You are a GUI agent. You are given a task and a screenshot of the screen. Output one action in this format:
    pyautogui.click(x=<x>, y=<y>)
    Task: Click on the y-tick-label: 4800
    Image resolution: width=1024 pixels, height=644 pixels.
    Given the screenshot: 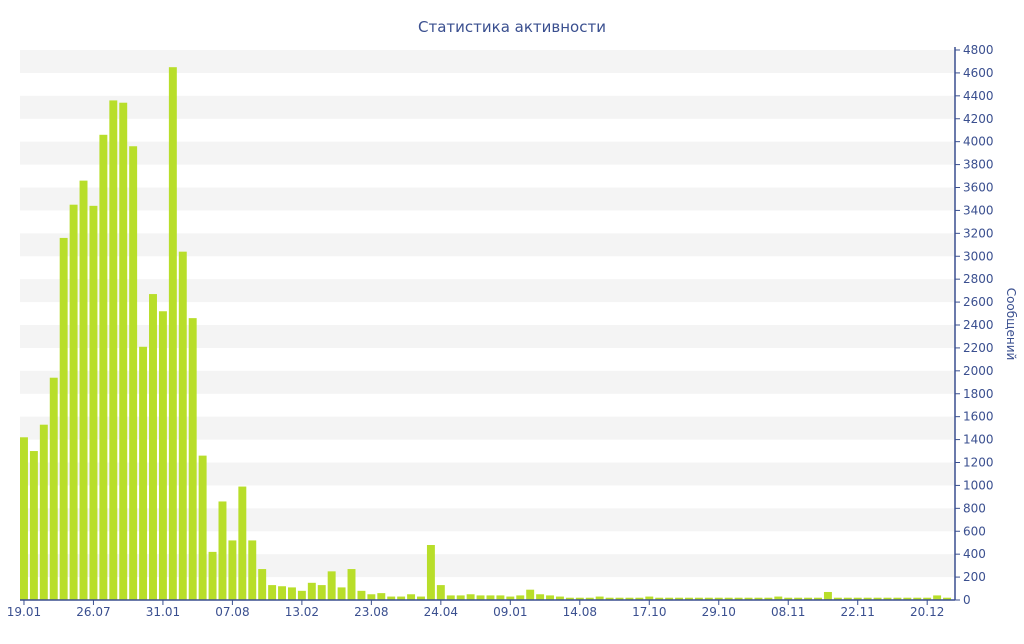 What is the action you would take?
    pyautogui.click(x=978, y=50)
    